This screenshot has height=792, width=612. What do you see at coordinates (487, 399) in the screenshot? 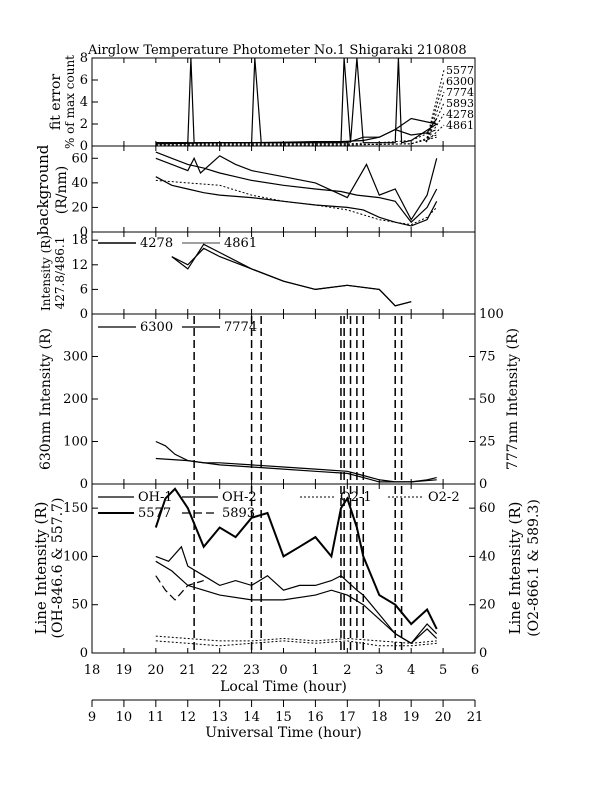
I see `y2-tick-label: 50` at bounding box center [487, 399].